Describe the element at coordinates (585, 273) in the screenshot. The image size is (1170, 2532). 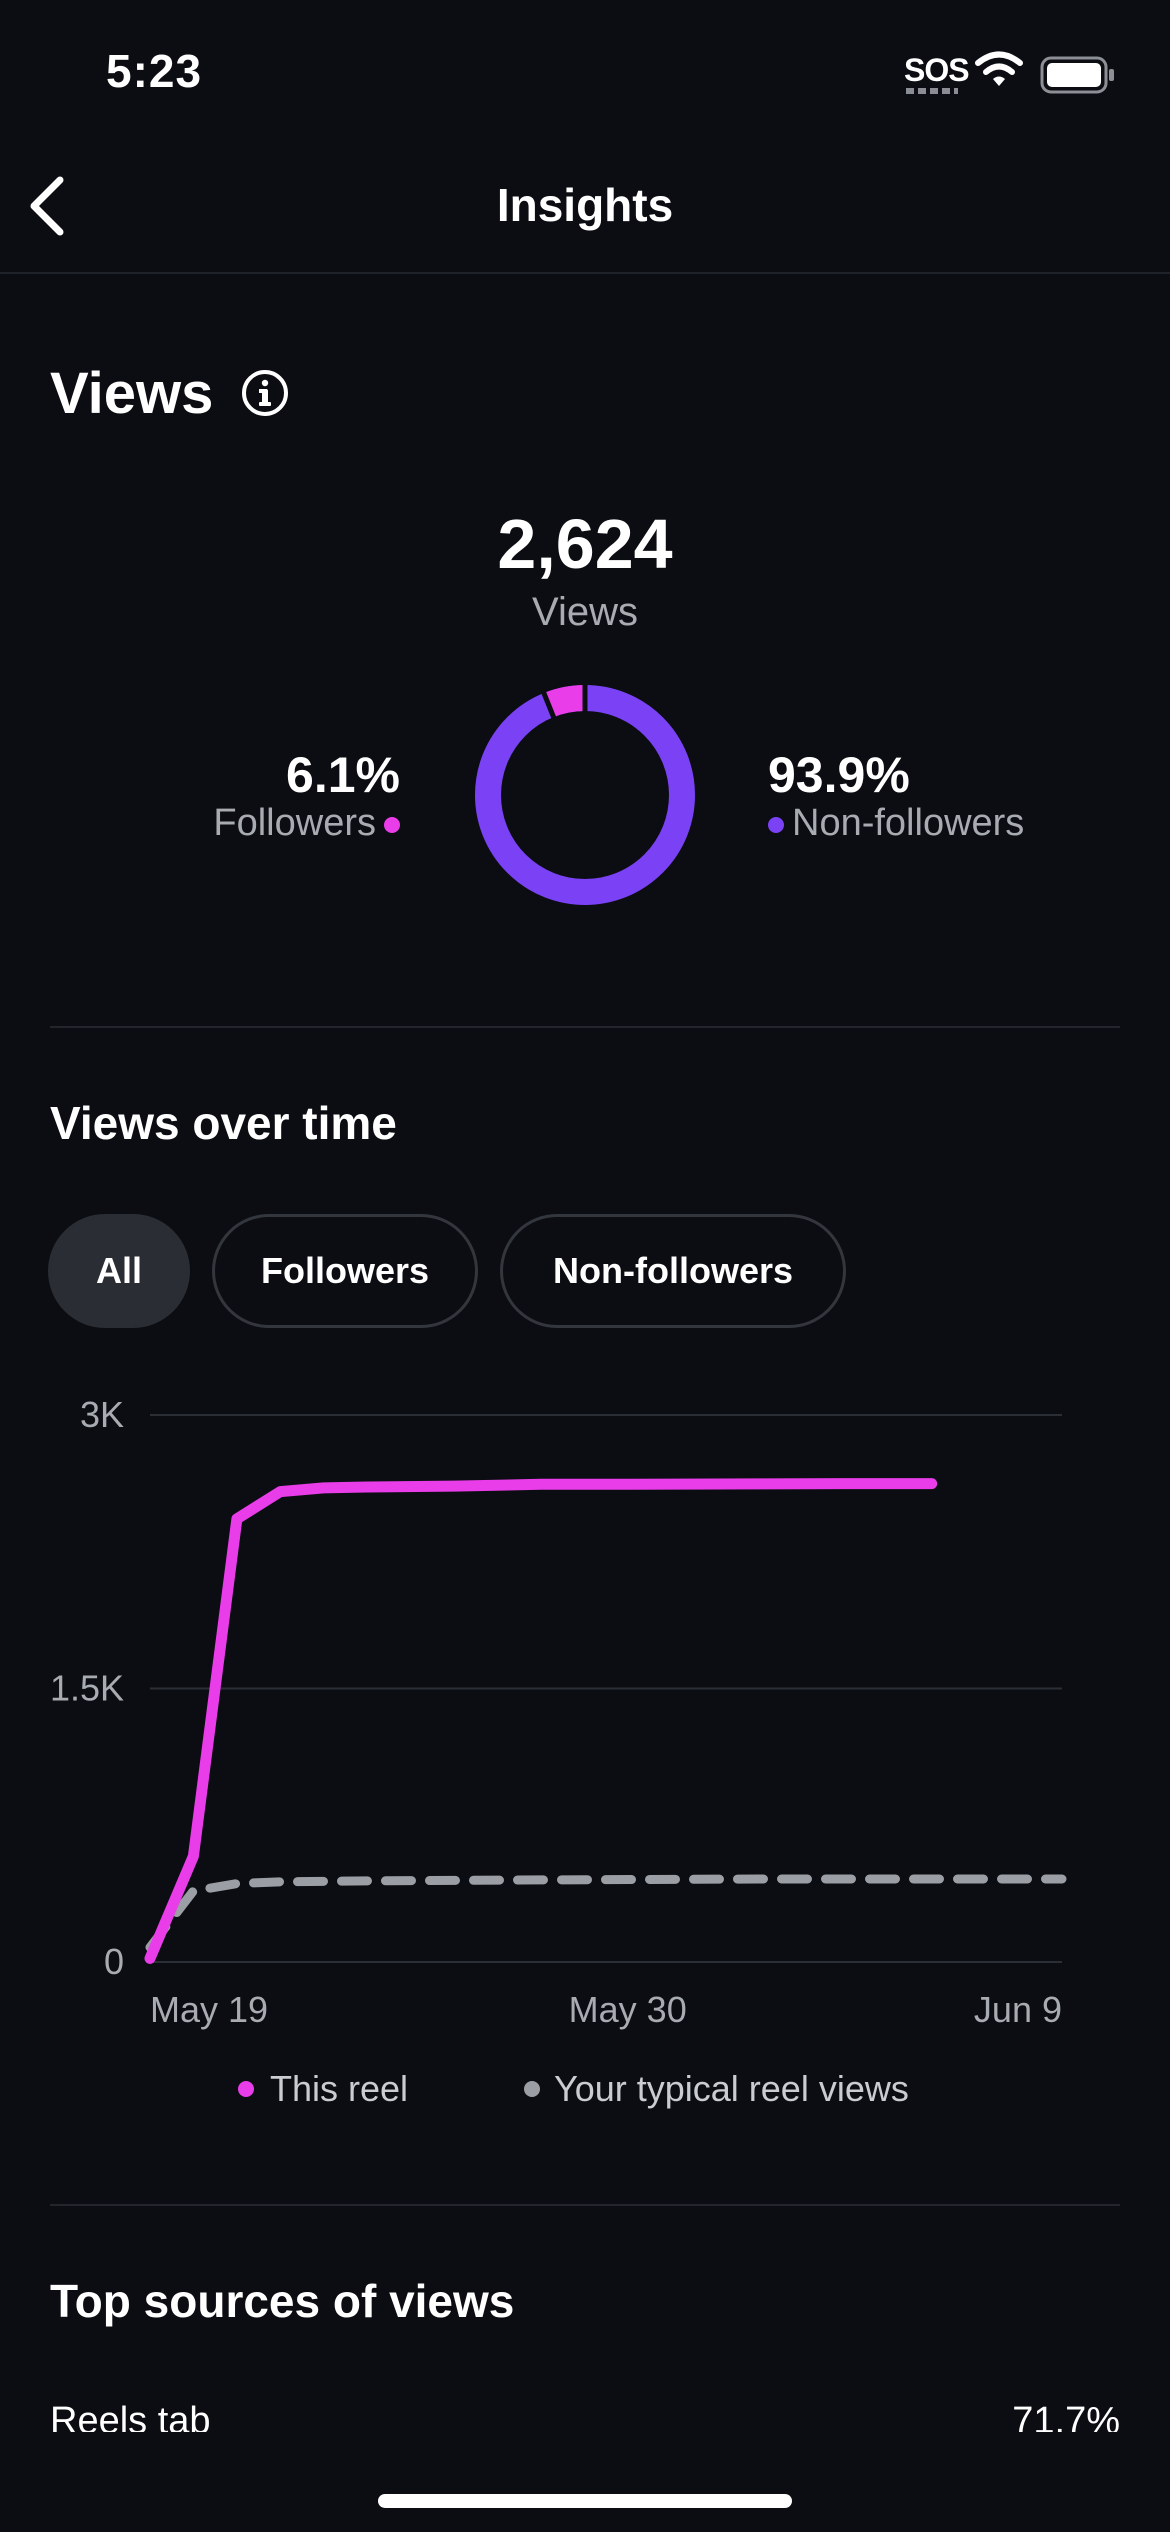
I see `nav-divider` at that location.